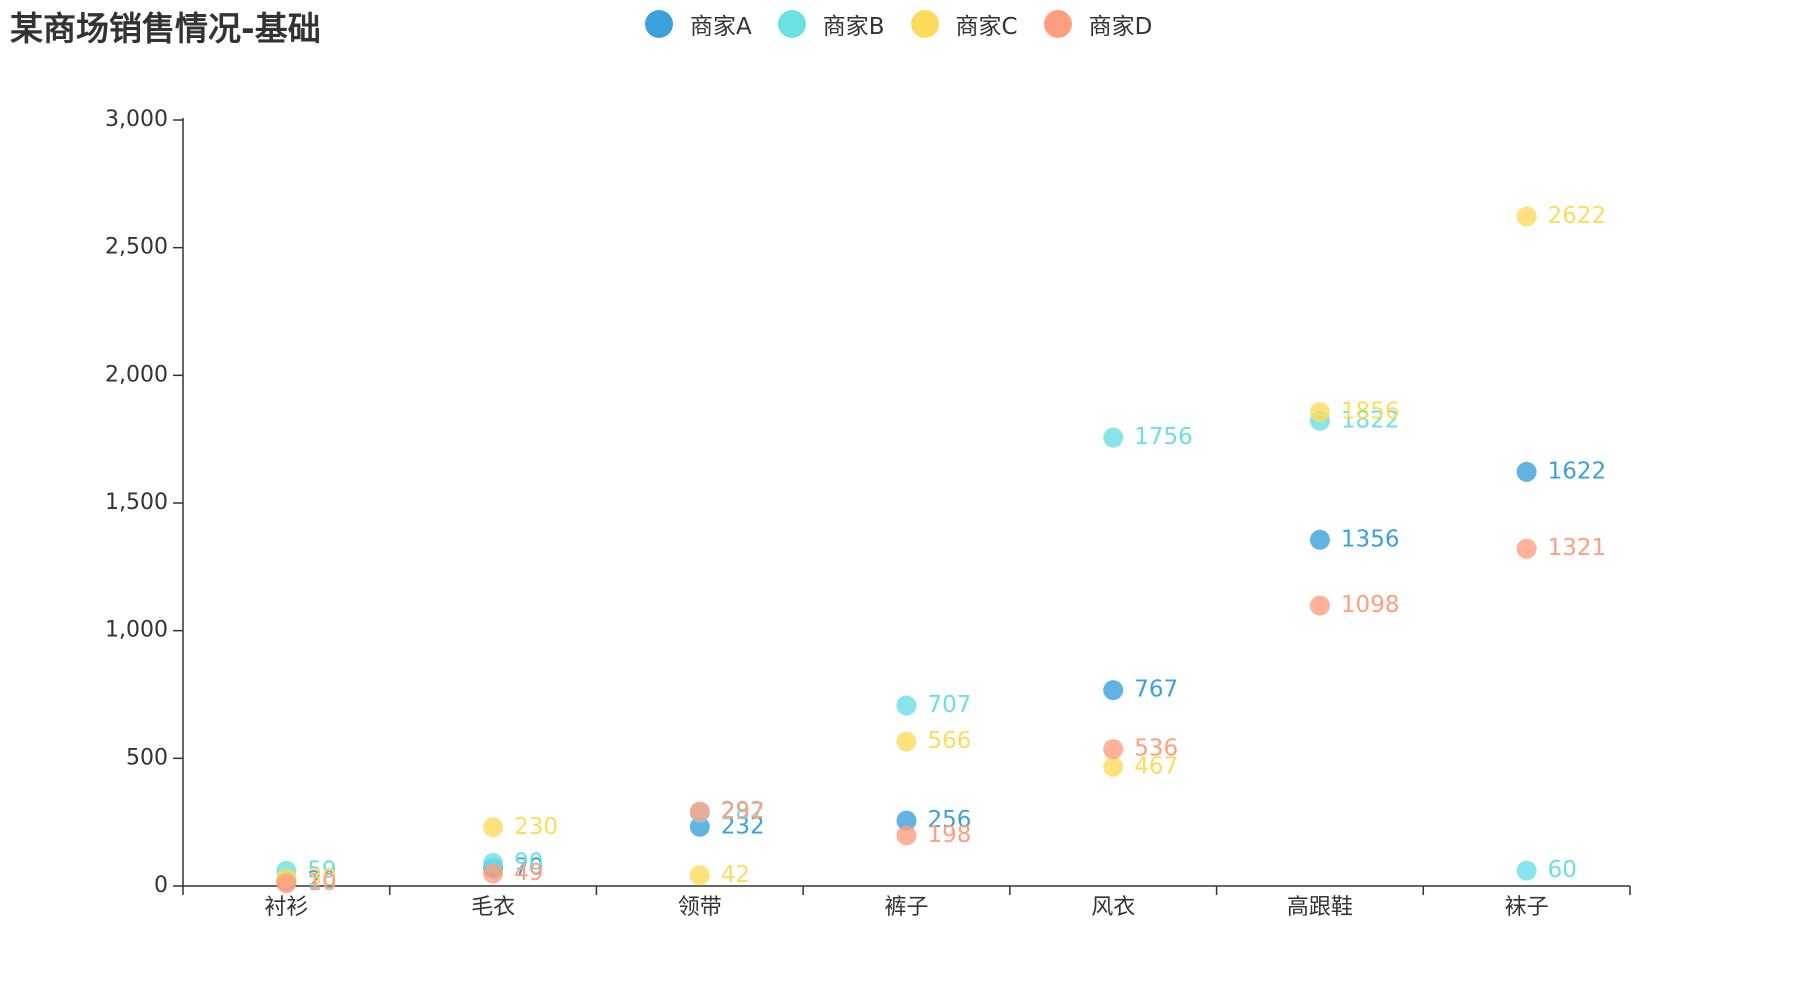 This screenshot has height=1000, width=1800. Describe the element at coordinates (735, 875) in the screenshot. I see `data-label-c: 42` at that location.